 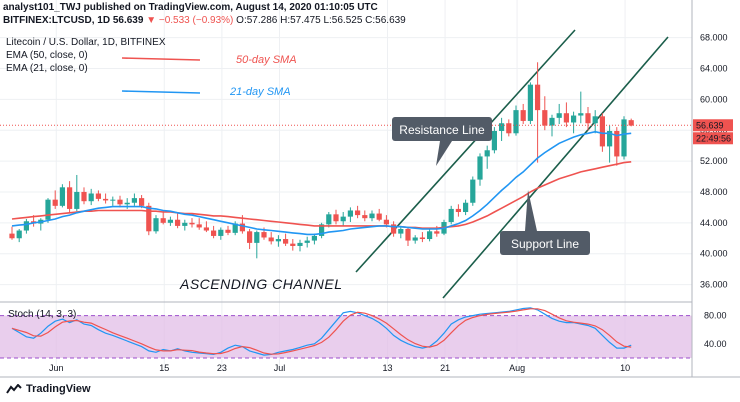 I want to click on price-tick-label: 40.000, so click(x=714, y=254).